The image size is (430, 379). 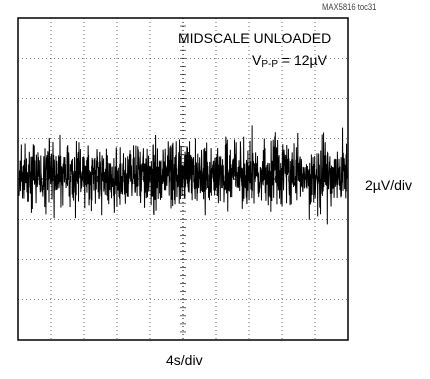 I want to click on vpp-prefix: V, so click(x=257, y=60).